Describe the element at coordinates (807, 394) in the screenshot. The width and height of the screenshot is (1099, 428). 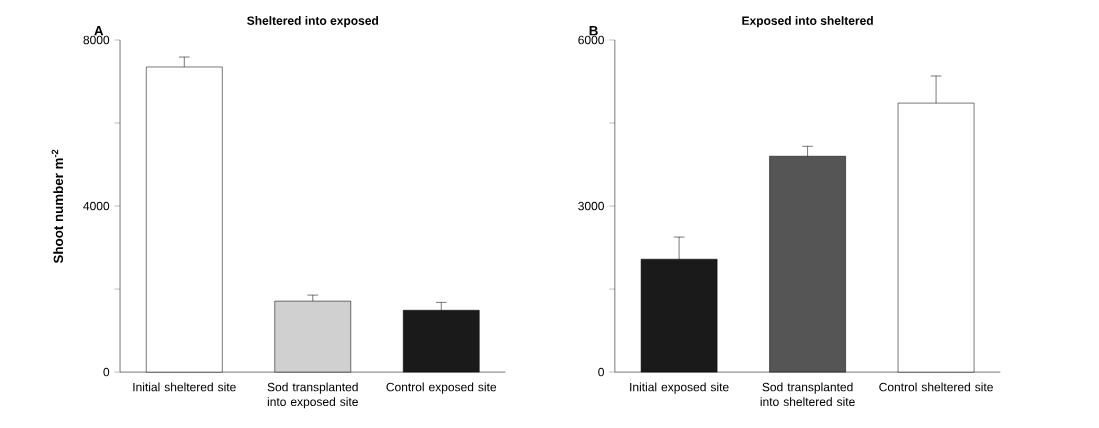
I see `x-tick-label: Sod transplanted into sheltered site` at that location.